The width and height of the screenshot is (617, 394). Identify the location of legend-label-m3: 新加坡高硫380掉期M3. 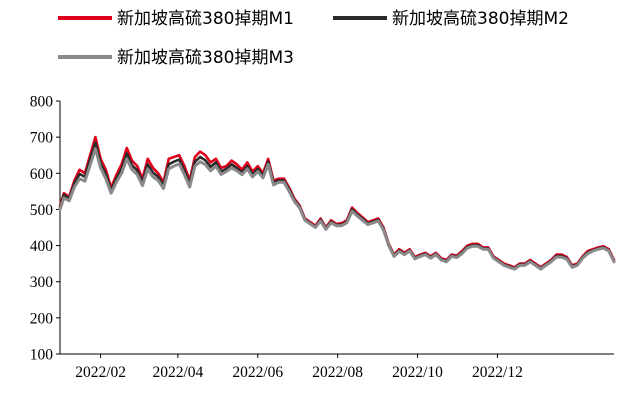
(205, 58).